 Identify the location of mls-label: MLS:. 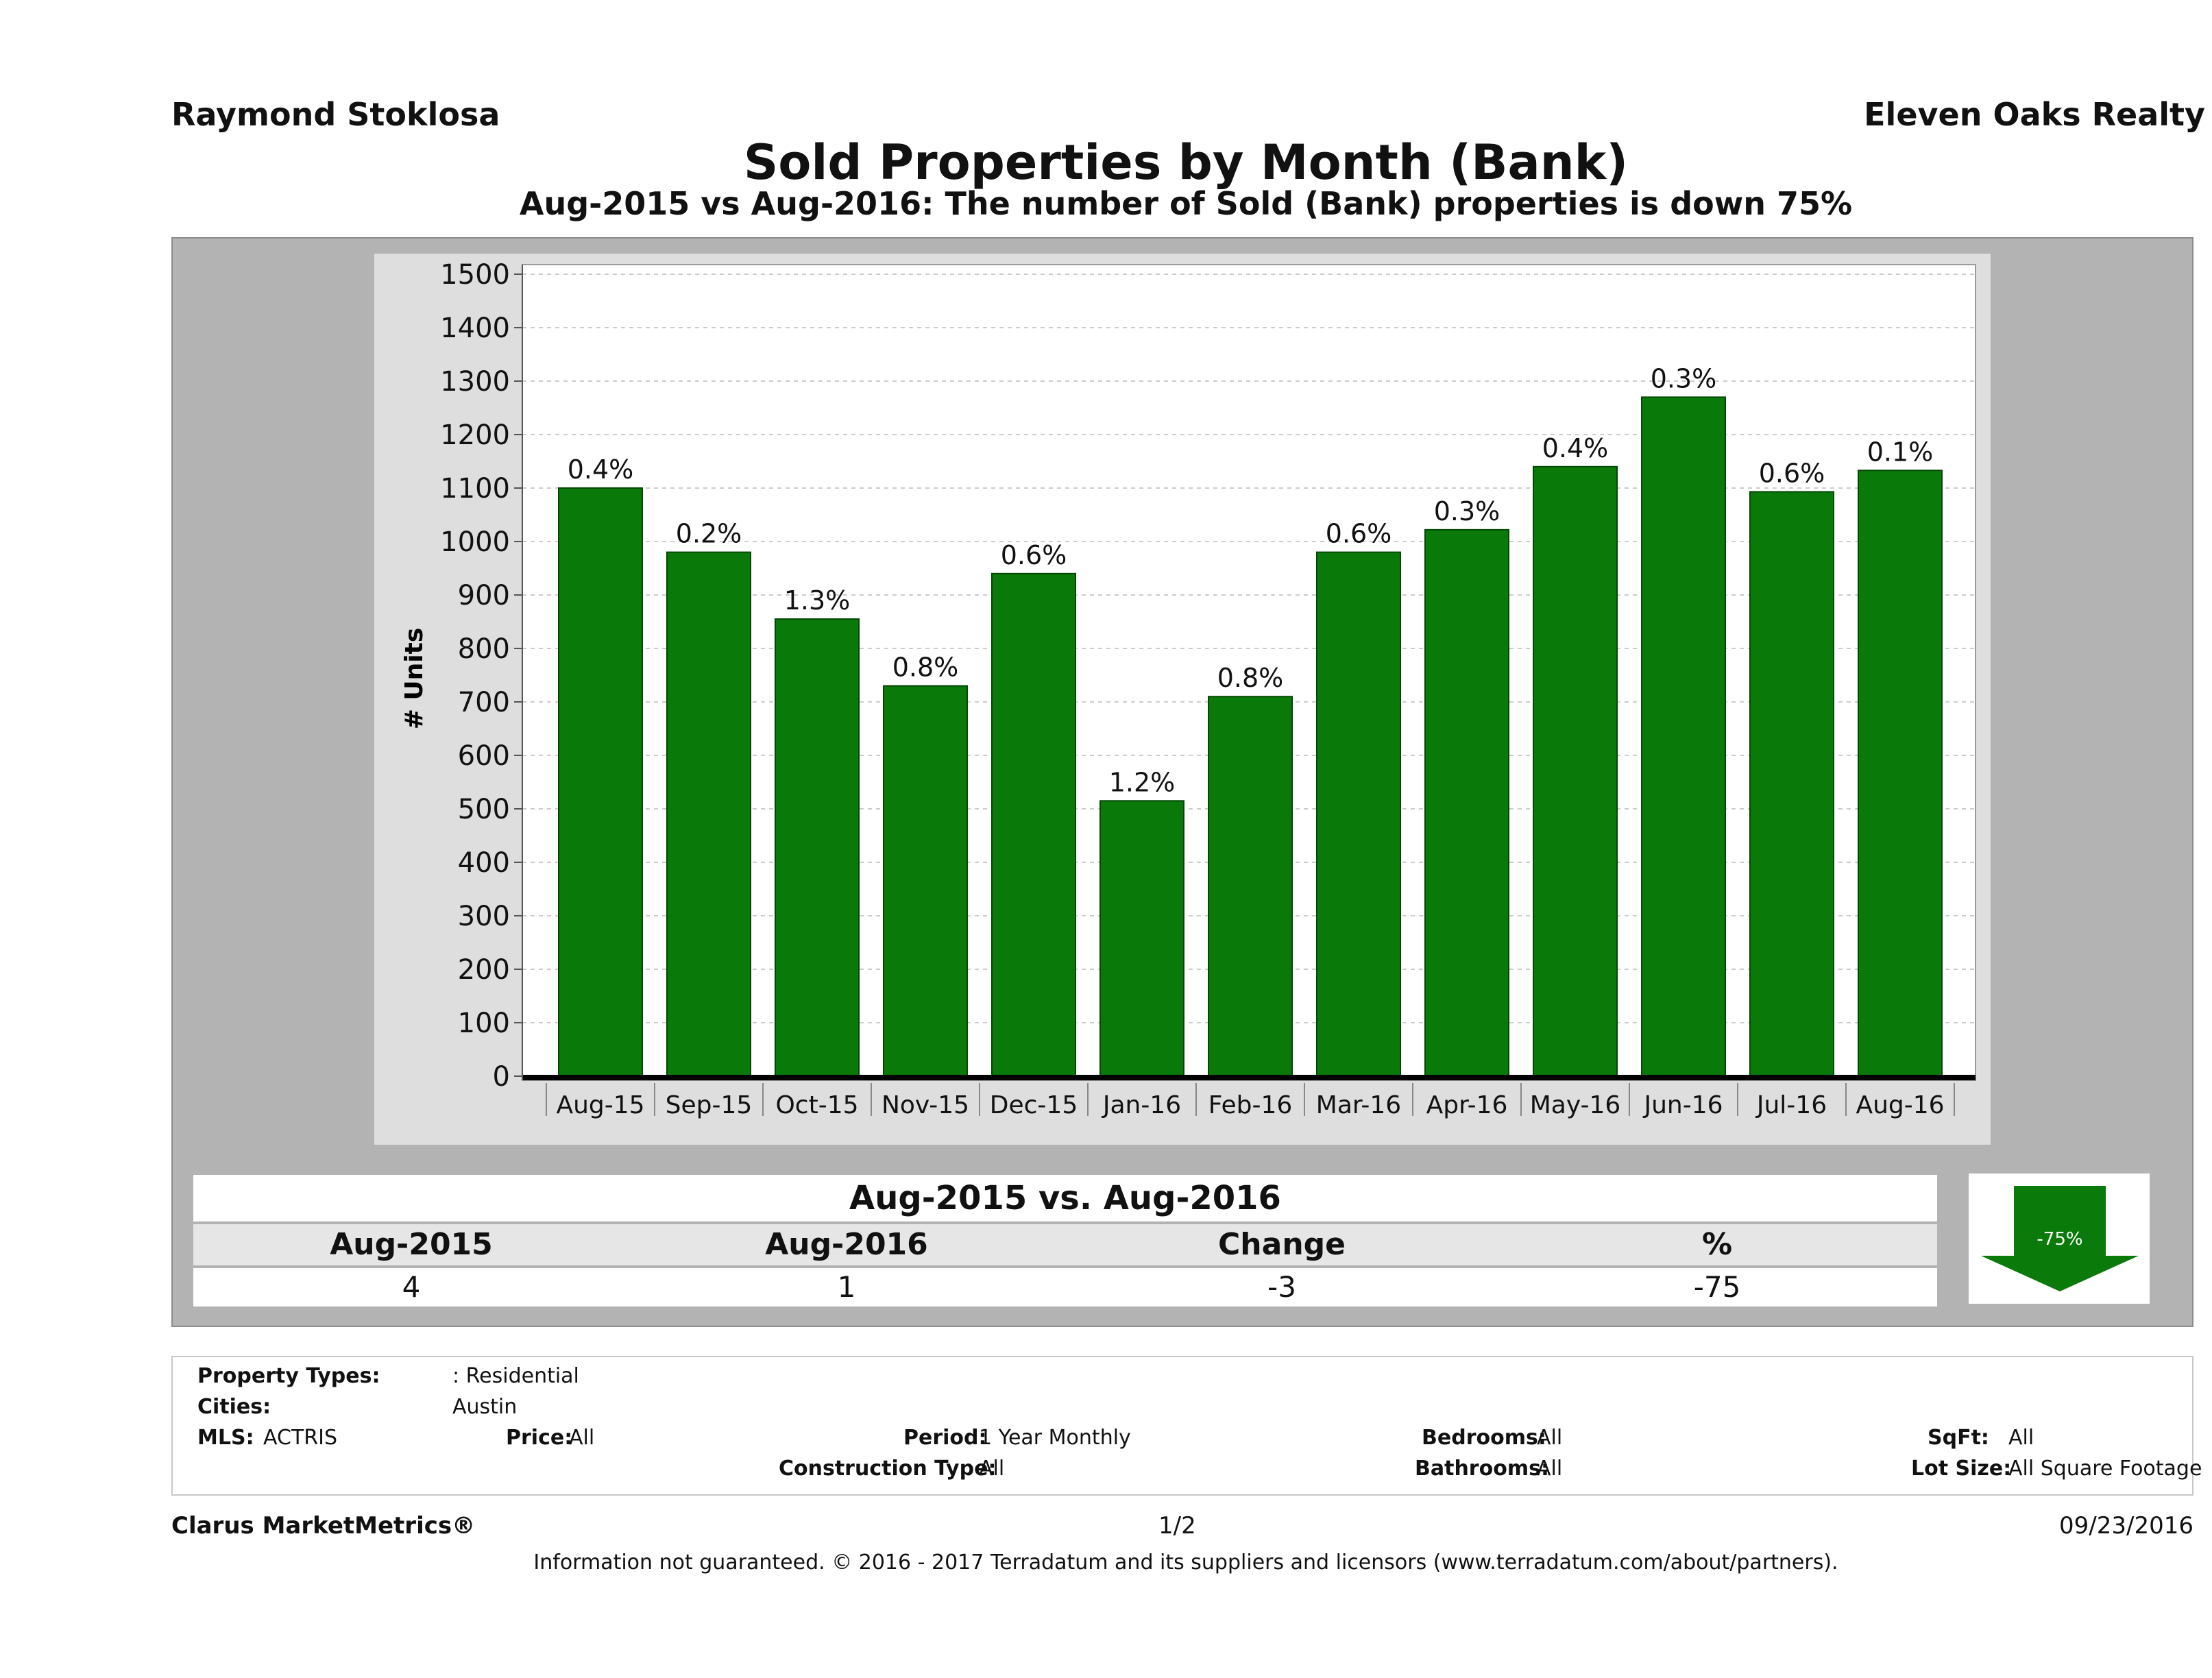
(225, 1438).